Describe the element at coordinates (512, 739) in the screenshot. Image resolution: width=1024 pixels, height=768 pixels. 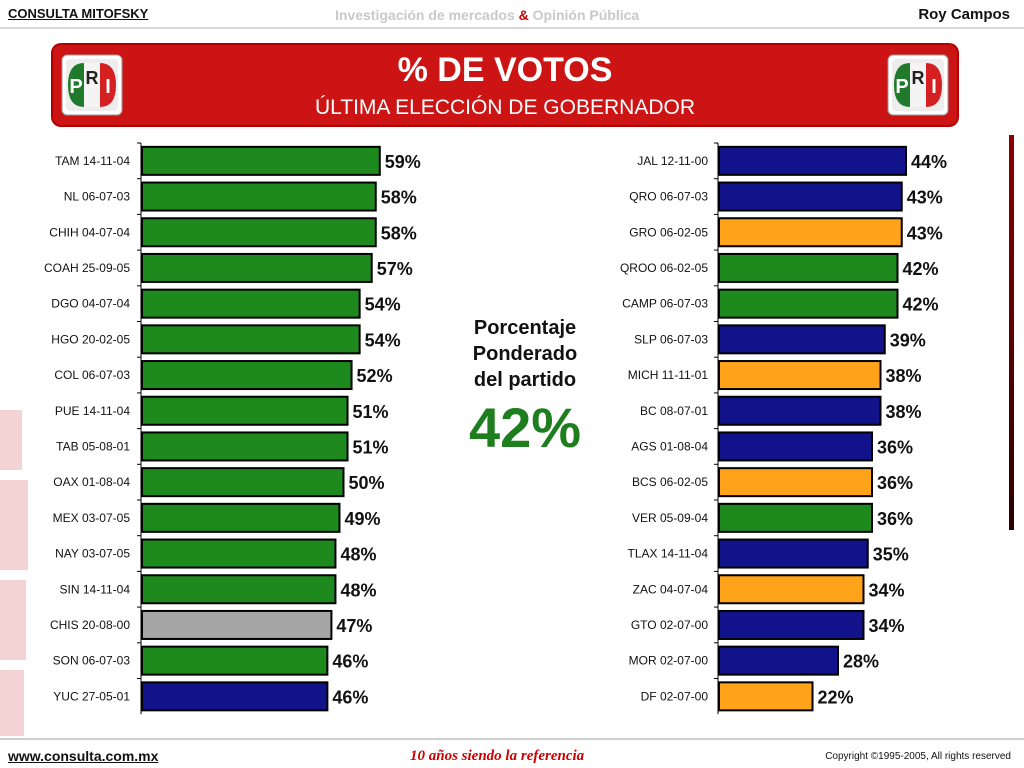
I see `footer-divider` at that location.